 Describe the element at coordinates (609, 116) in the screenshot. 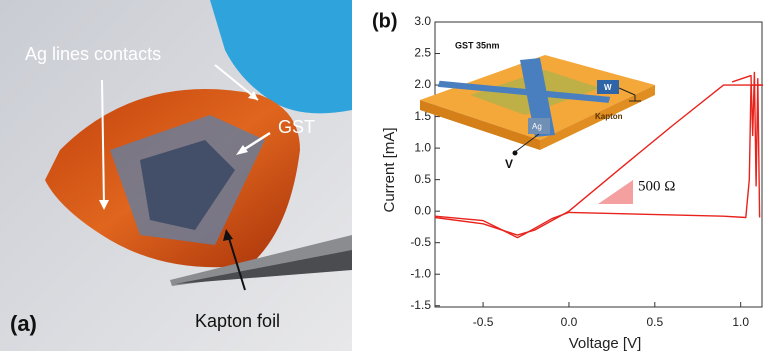

I see `inset-label: Kapton` at that location.